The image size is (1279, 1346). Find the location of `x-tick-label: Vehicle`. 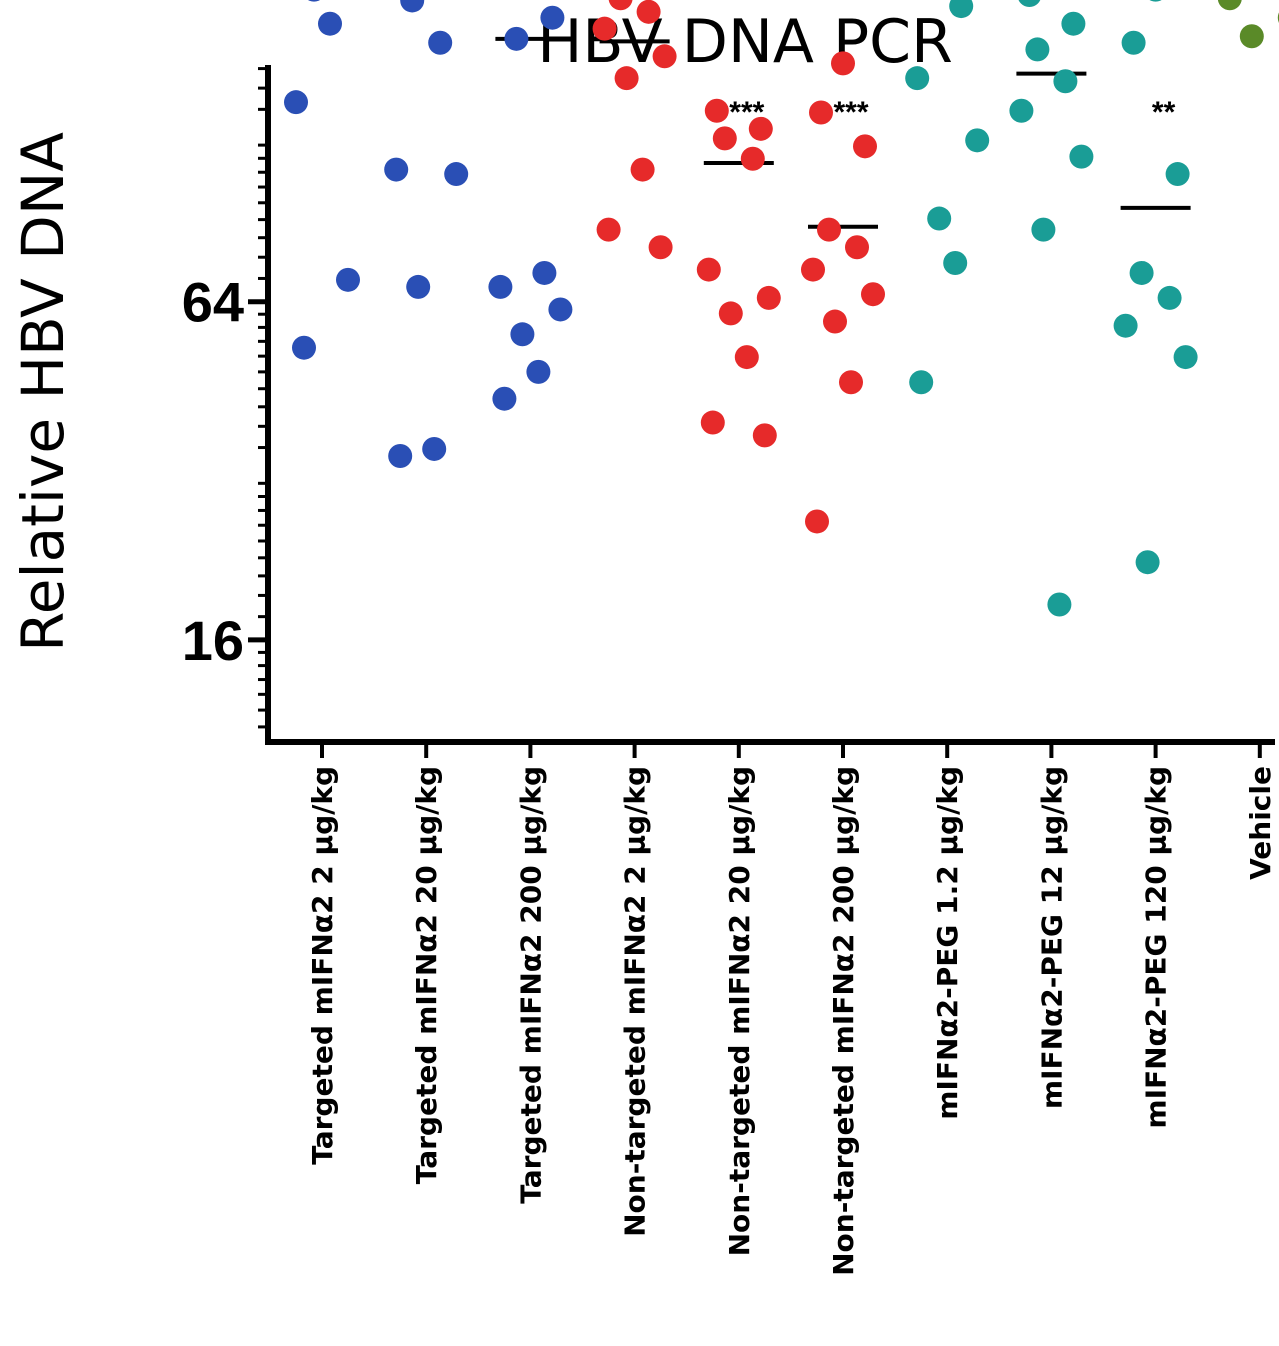

x-tick-label: Vehicle is located at coordinates (1260, 823).